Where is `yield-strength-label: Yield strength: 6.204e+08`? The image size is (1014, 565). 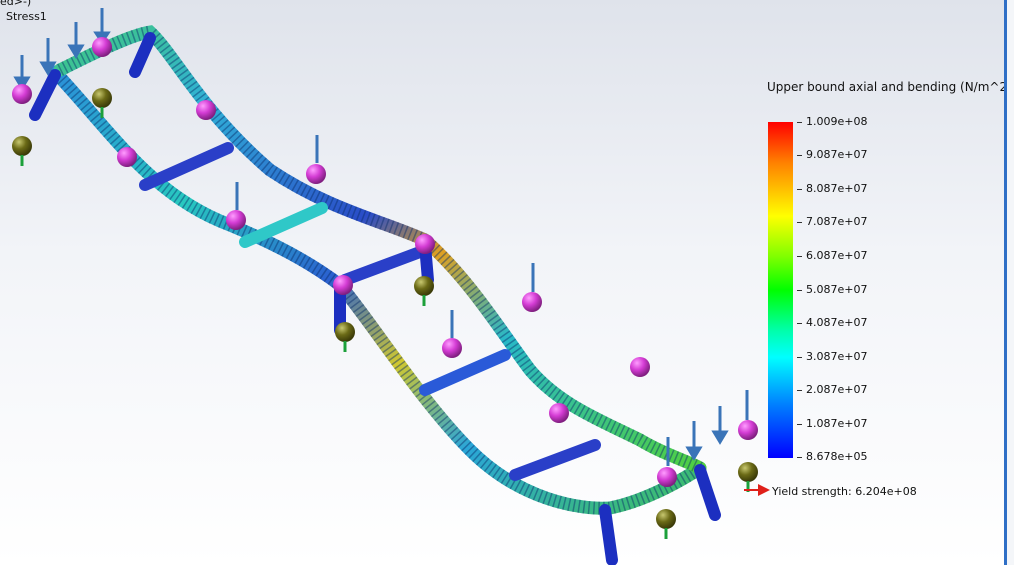 yield-strength-label: Yield strength: 6.204e+08 is located at coordinates (844, 491).